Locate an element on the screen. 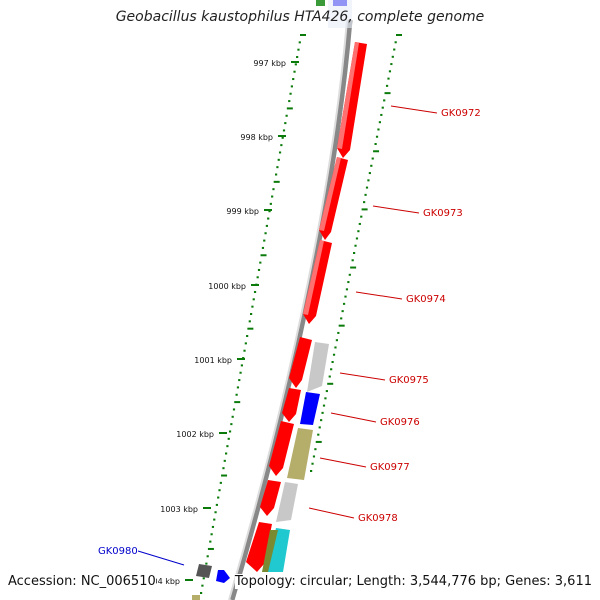 This screenshot has width=600, height=600. gene-label-gk0980: GK0980 is located at coordinates (118, 551).